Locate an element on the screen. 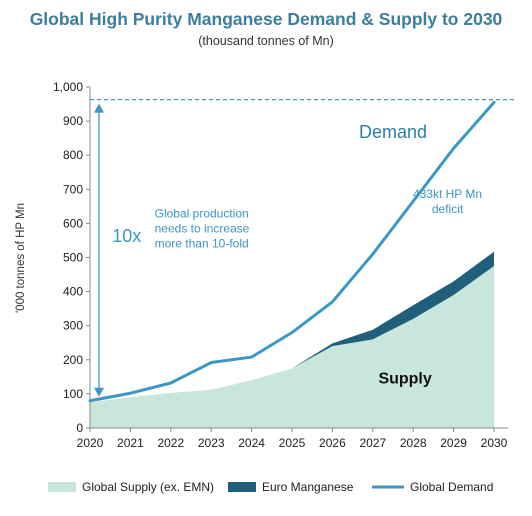 The width and height of the screenshot is (532, 516). y-tick-label: 900 is located at coordinates (73, 121).